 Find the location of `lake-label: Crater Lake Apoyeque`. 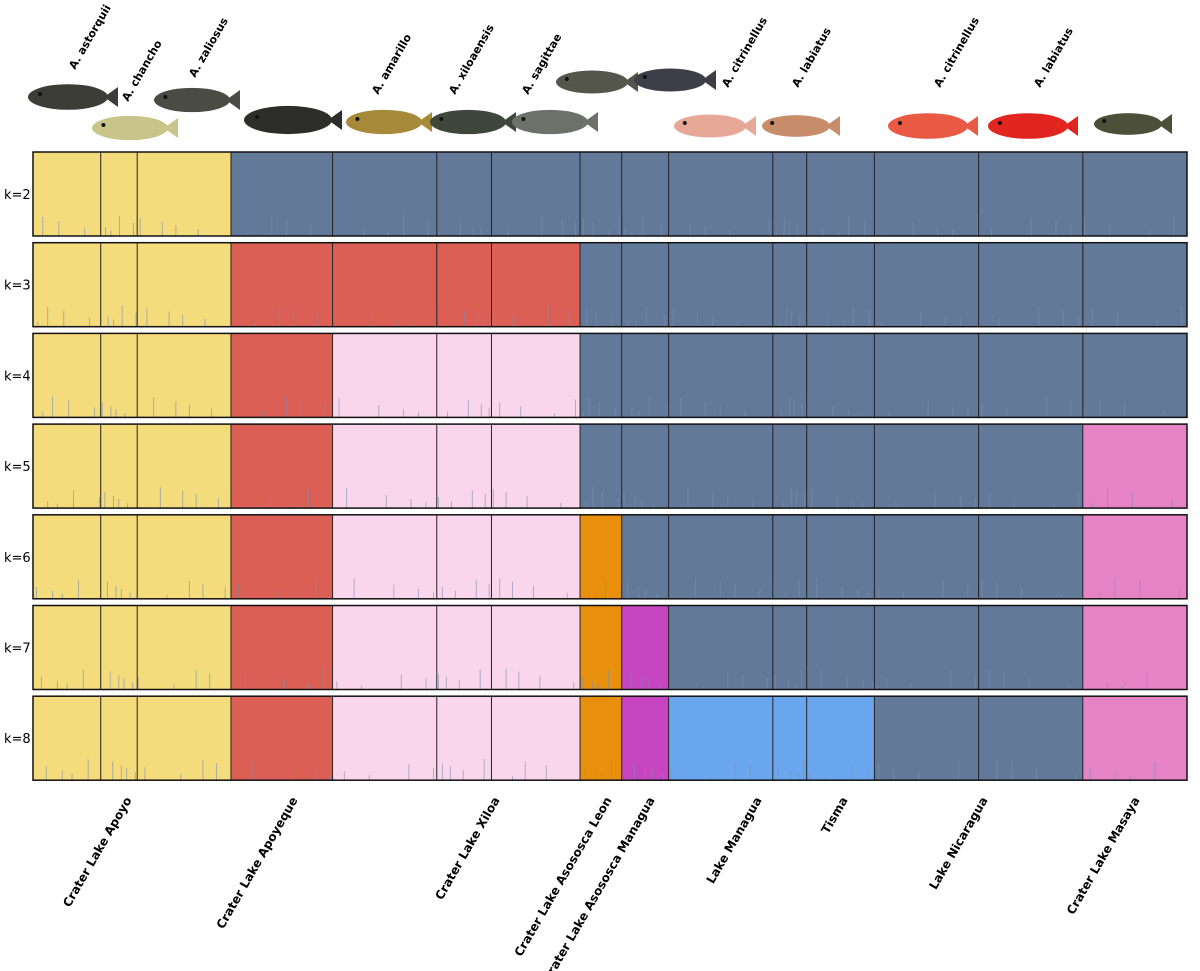

lake-label: Crater Lake Apoyeque is located at coordinates (257, 863).